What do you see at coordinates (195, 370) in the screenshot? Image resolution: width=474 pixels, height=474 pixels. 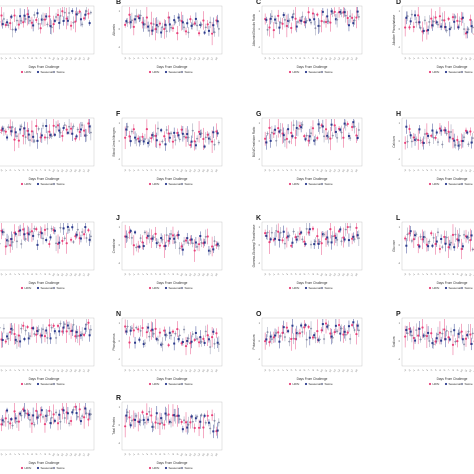 I see `x-tick-label: 13` at bounding box center [195, 370].